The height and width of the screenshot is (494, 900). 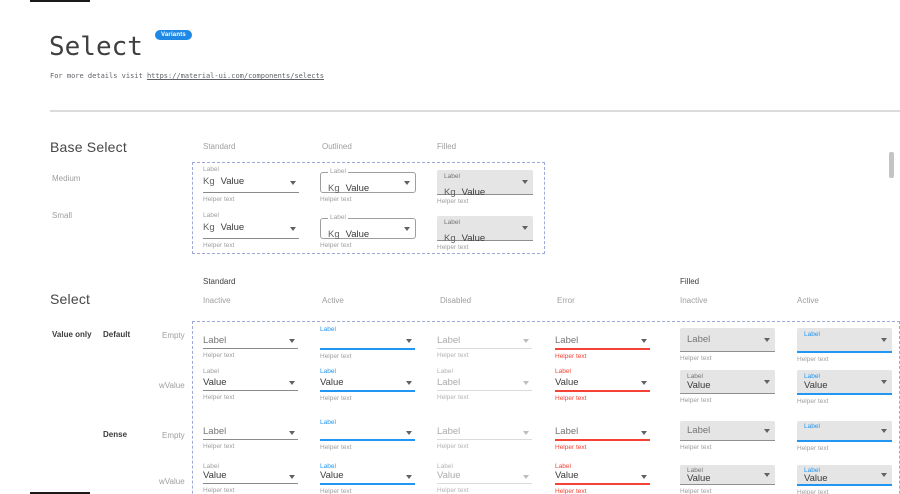 I want to click on select-standard-active-dense-wvalue: Label Value Helper text, so click(x=367, y=478).